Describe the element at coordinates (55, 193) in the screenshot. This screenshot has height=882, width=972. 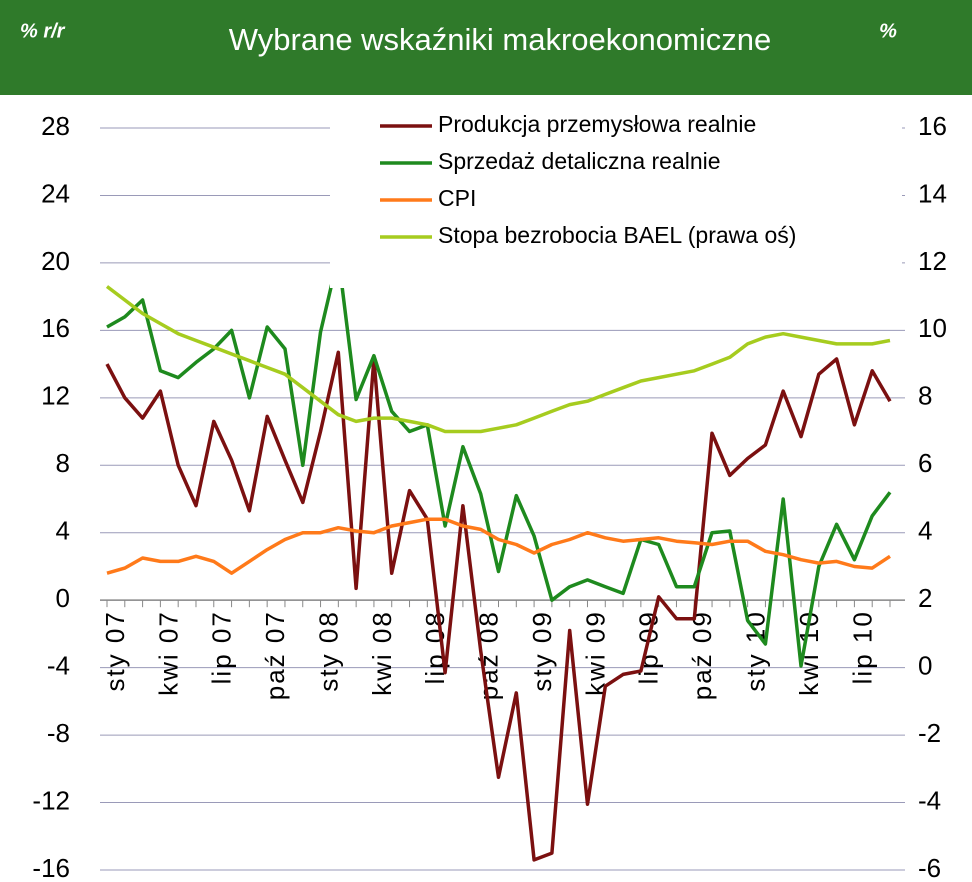
I see `y-tick-label: 24` at that location.